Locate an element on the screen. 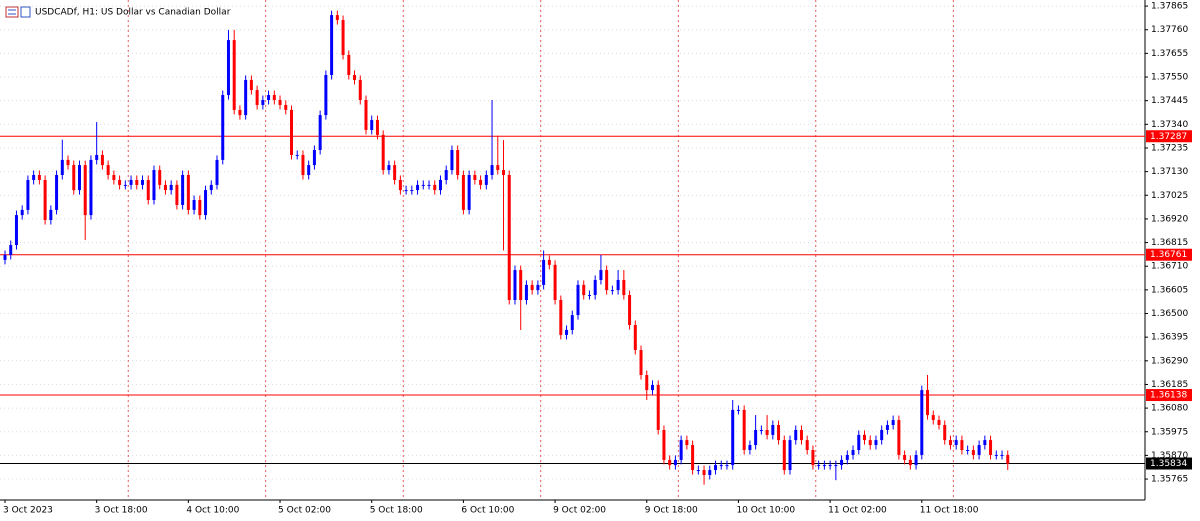 Image resolution: width=1200 pixels, height=521 pixels. y-tick-label: 1.36815 is located at coordinates (1169, 243).